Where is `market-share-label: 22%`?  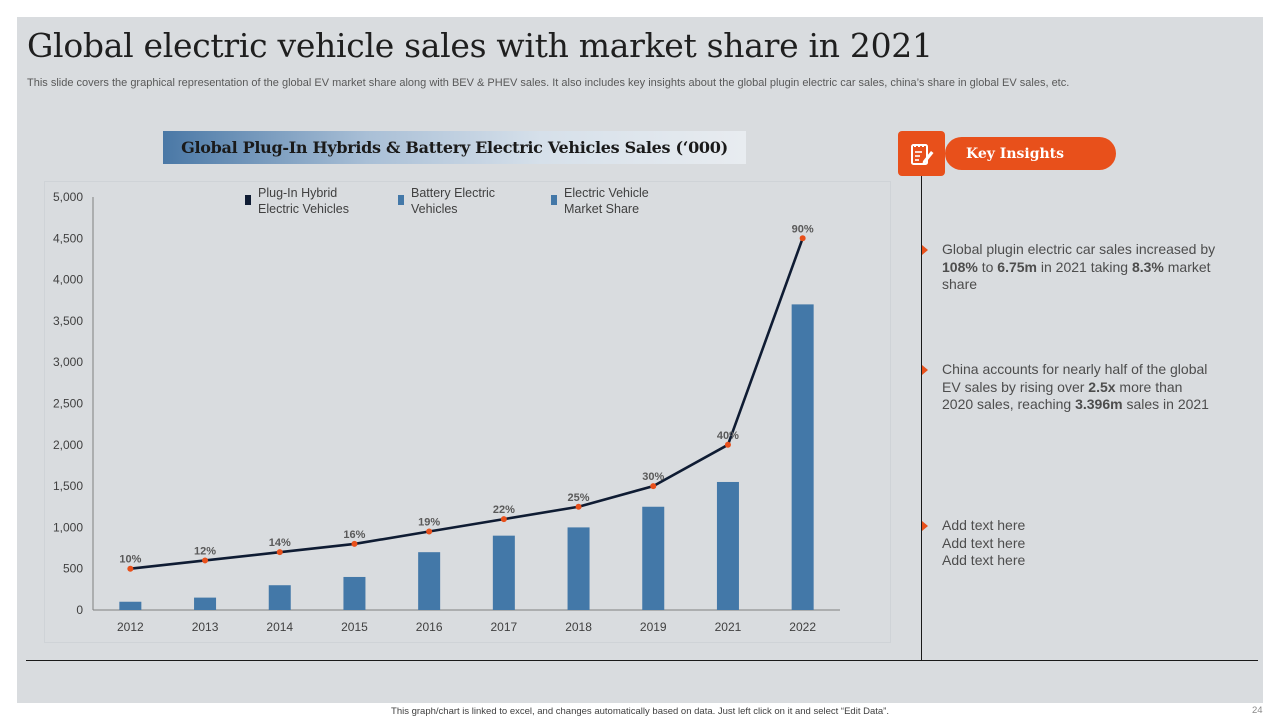
market-share-label: 22% is located at coordinates (504, 510).